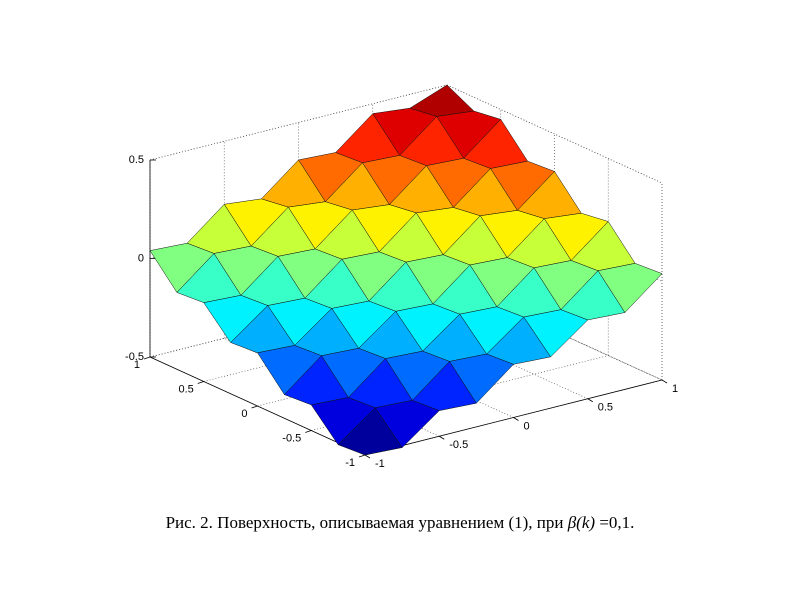 The image size is (800, 600). What do you see at coordinates (605, 408) in the screenshot?
I see `x-tick-label: 0.5` at bounding box center [605, 408].